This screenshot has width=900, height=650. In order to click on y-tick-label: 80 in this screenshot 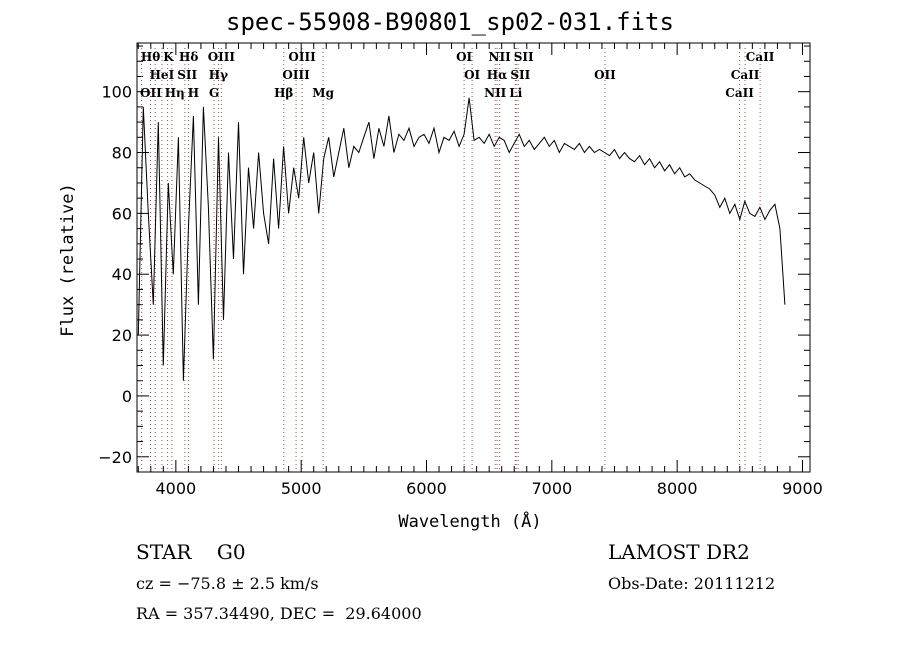, I will do `click(122, 153)`.